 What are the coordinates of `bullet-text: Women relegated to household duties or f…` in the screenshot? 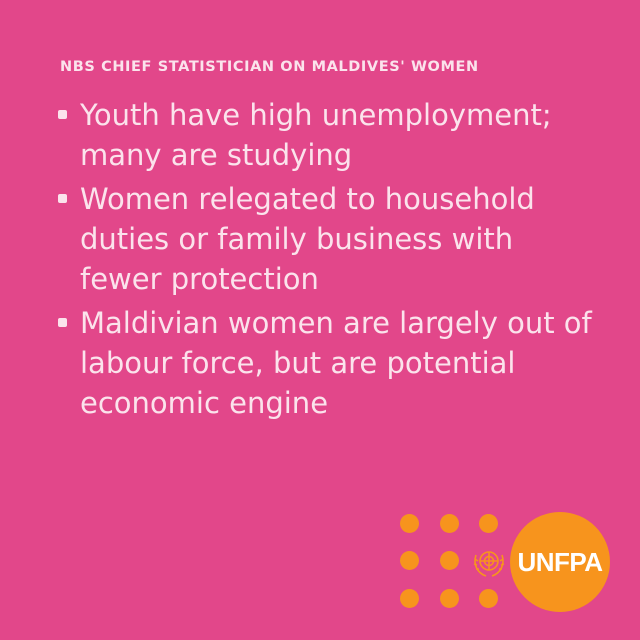 It's located at (307, 239).